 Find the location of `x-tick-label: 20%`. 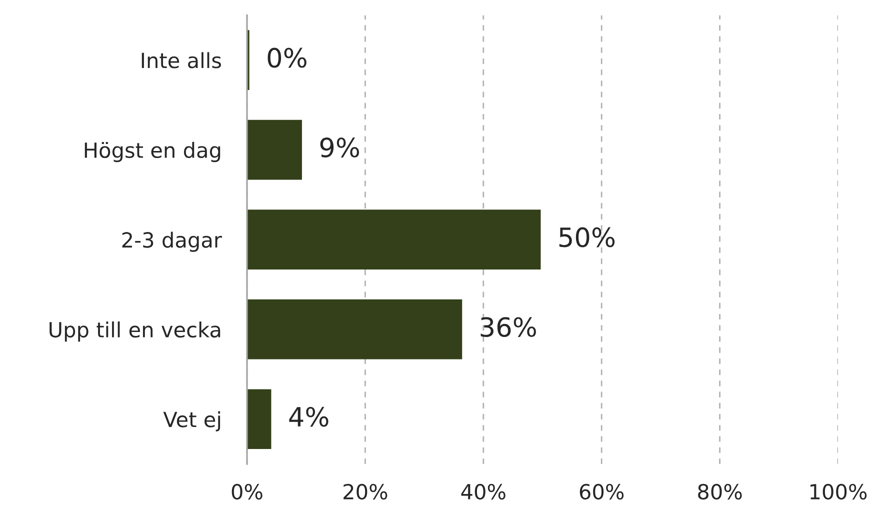

x-tick-label: 20% is located at coordinates (366, 492).